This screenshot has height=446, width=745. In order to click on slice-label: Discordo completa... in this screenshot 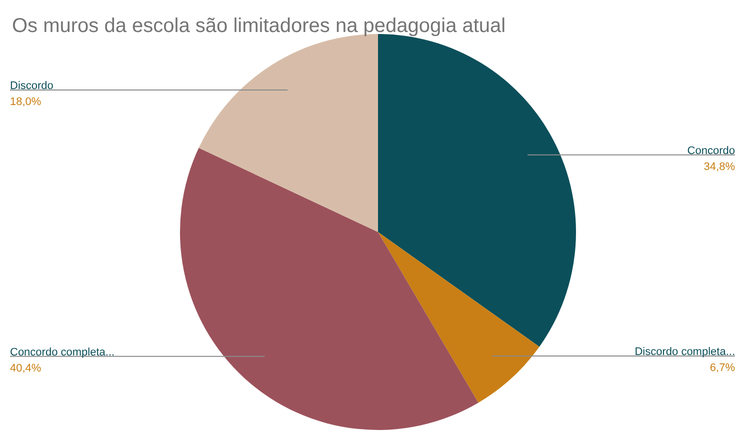, I will do `click(684, 352)`.